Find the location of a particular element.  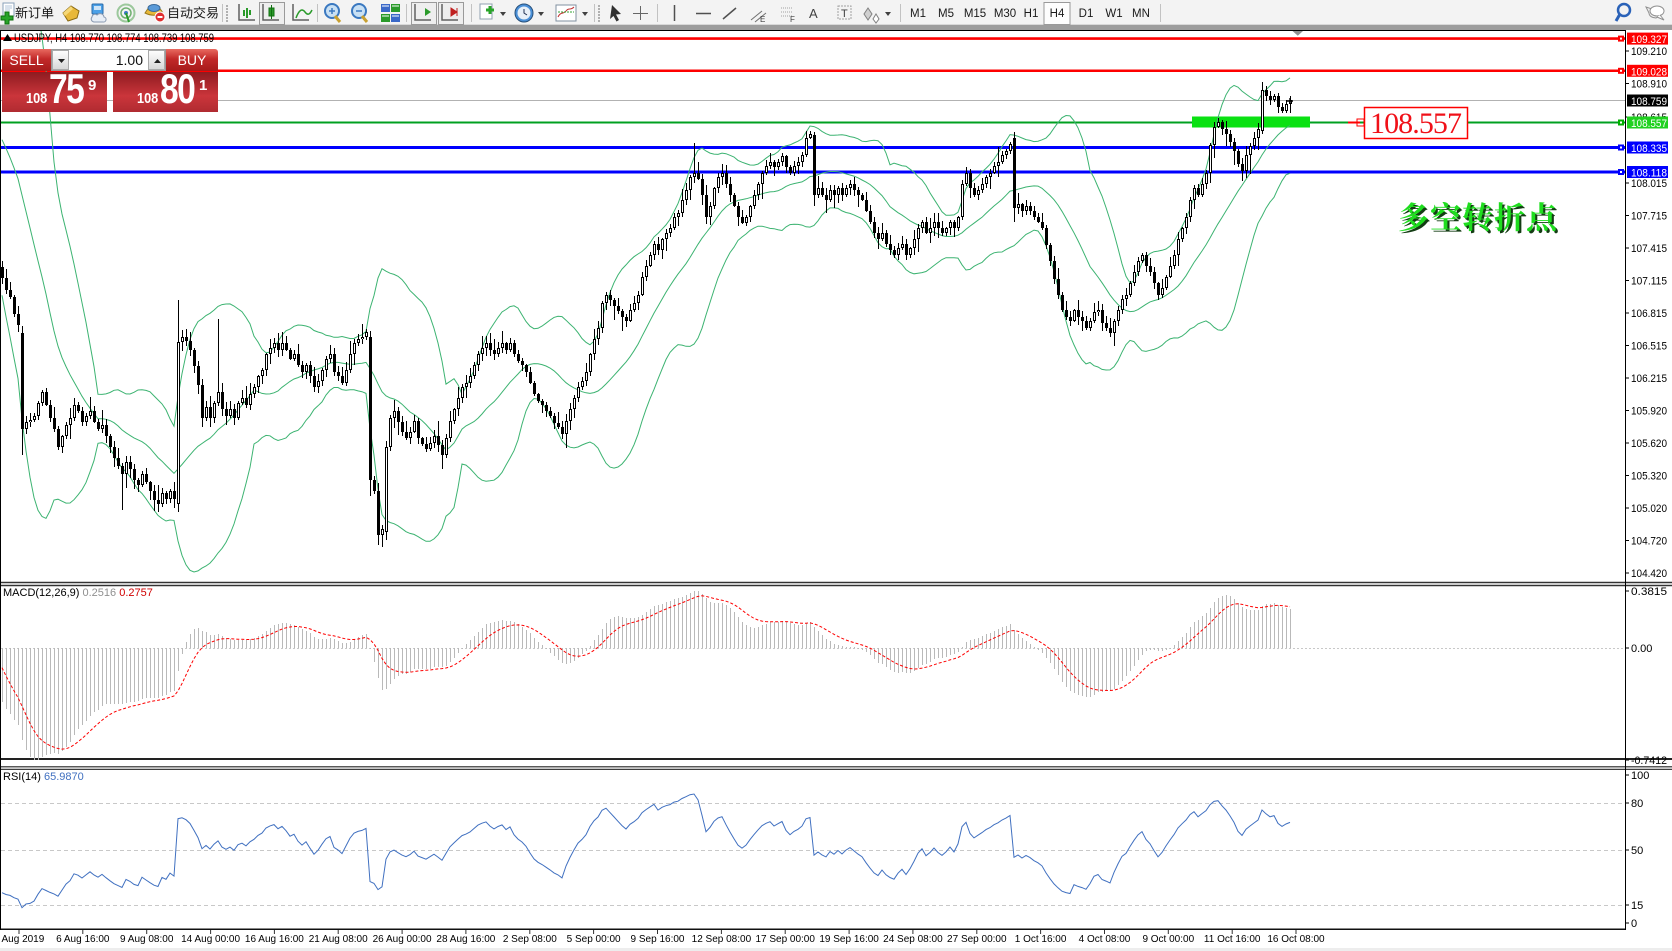

svg-text: 15 is located at coordinates (1637, 906).